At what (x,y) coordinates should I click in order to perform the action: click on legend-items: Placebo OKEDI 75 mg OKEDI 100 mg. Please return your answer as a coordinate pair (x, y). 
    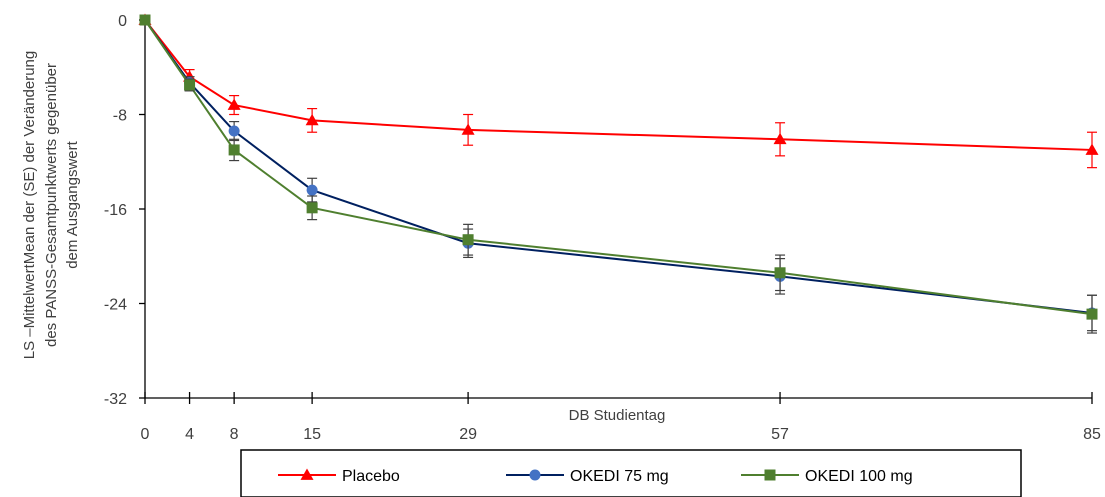
    Looking at the image, I should click on (595, 476).